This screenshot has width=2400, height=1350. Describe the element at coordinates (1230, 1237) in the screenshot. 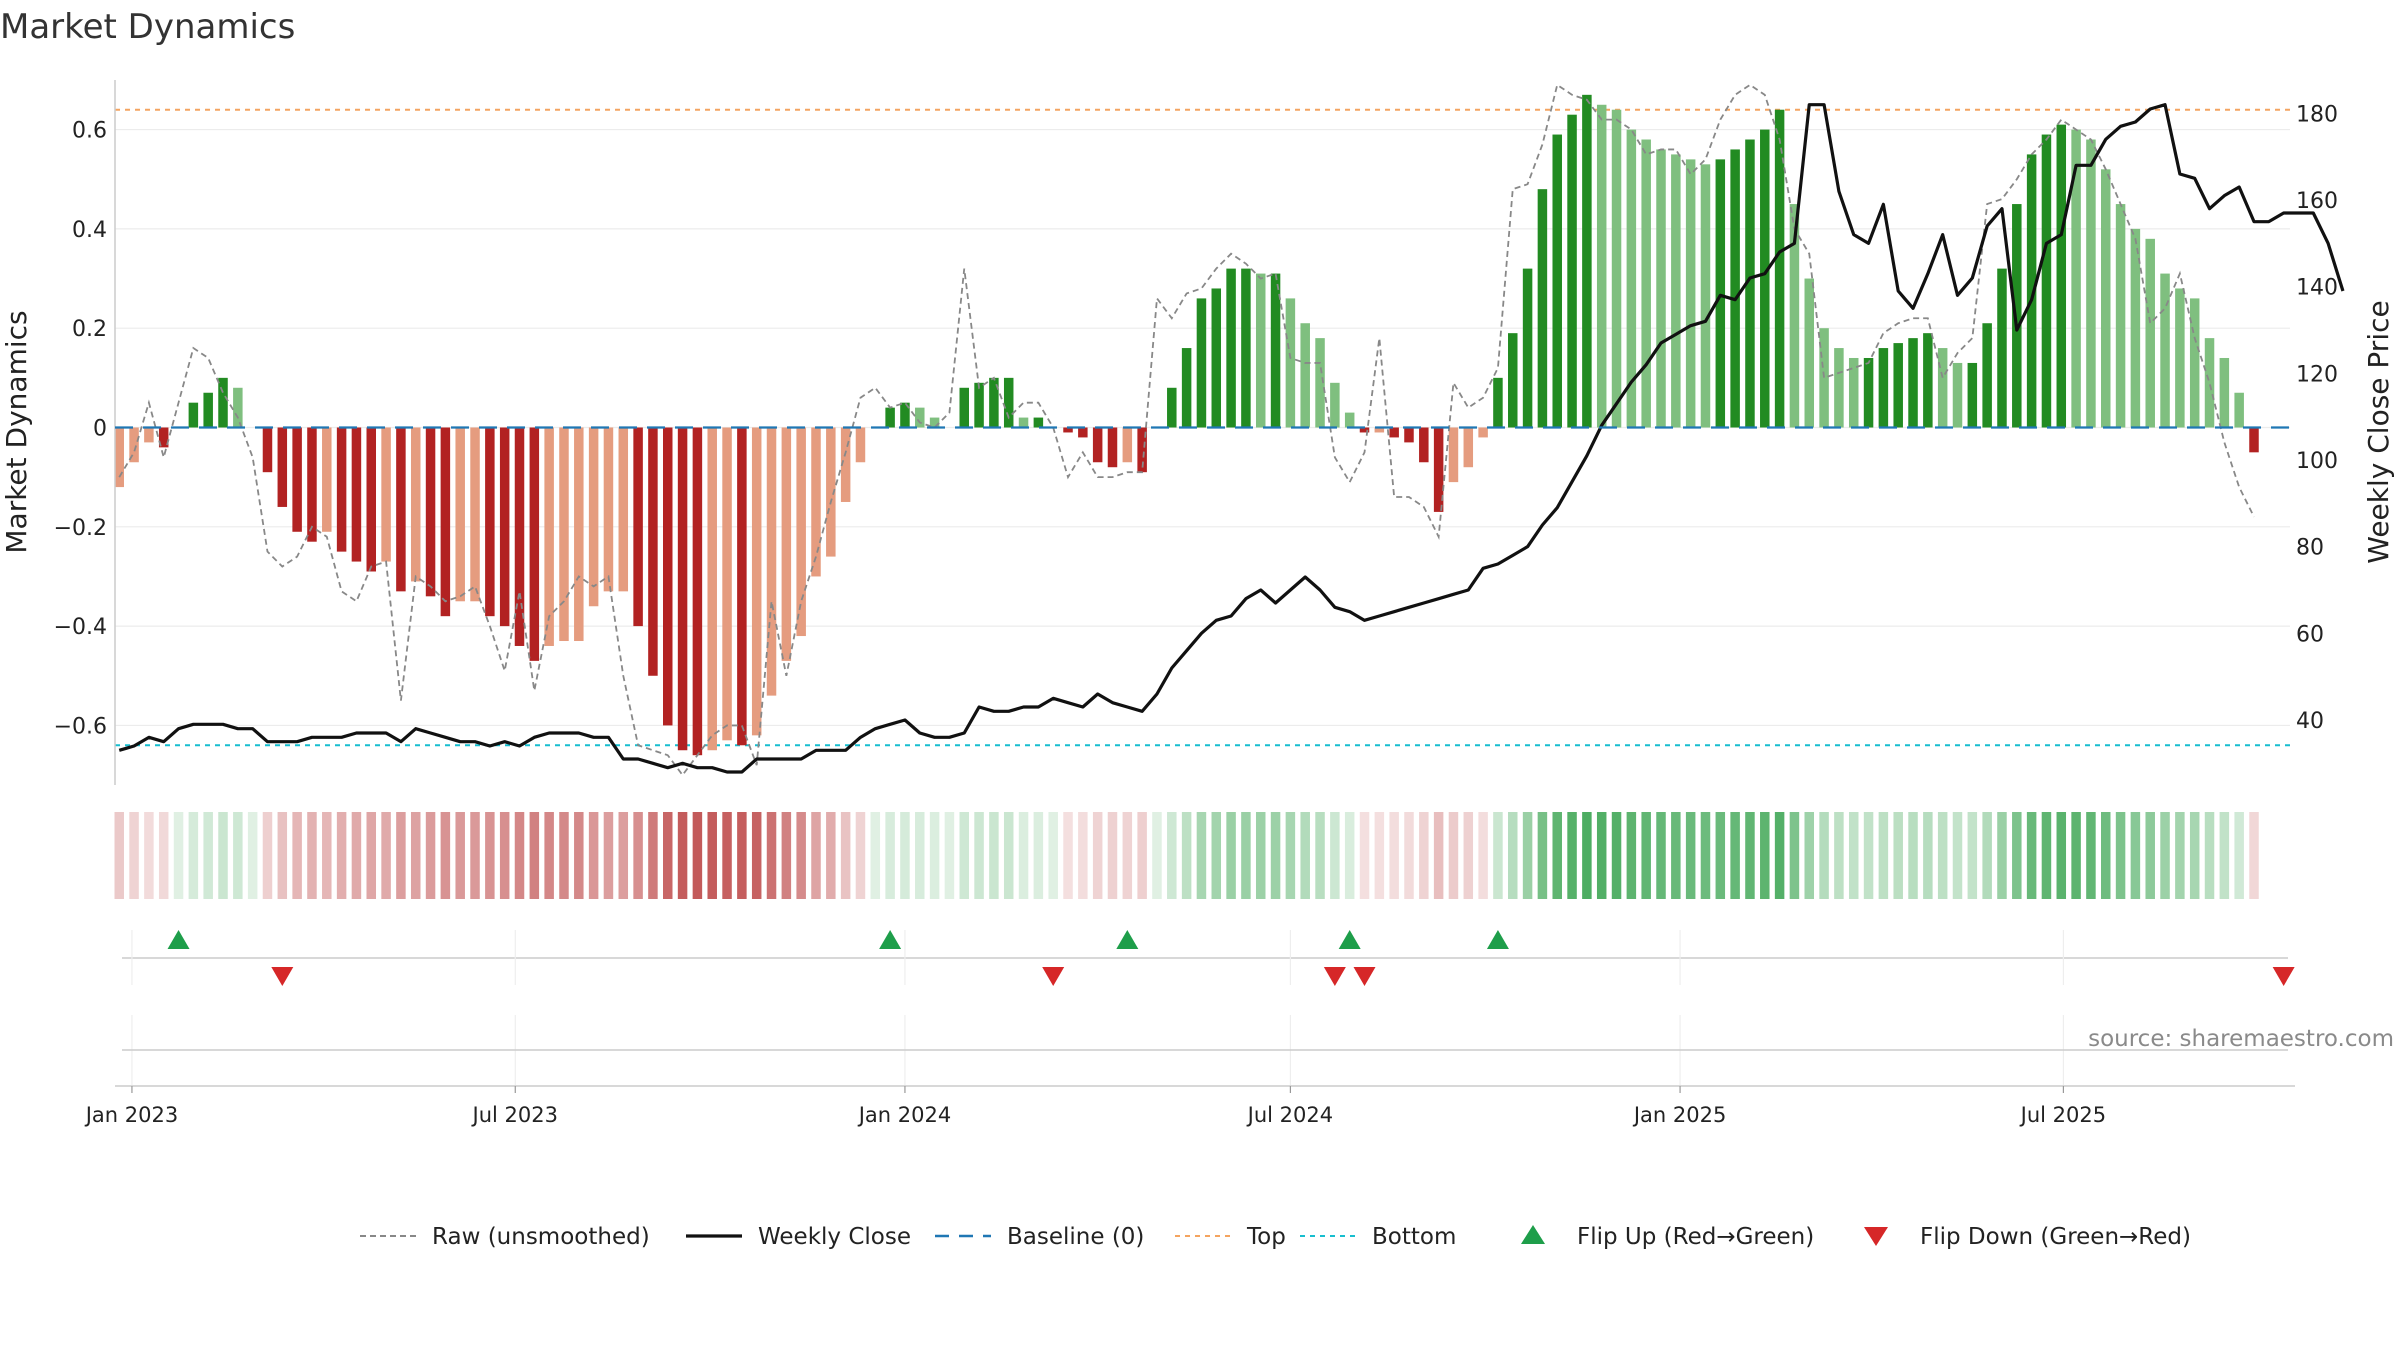

I see `legend-entry: Top` at that location.